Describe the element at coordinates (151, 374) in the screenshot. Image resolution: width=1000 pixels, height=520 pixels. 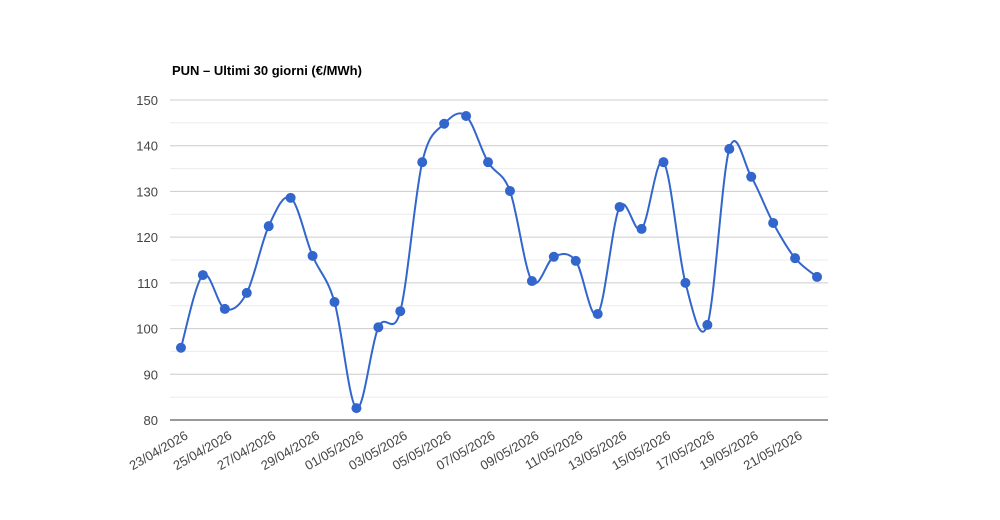
I see `y-tick-label: 90` at that location.